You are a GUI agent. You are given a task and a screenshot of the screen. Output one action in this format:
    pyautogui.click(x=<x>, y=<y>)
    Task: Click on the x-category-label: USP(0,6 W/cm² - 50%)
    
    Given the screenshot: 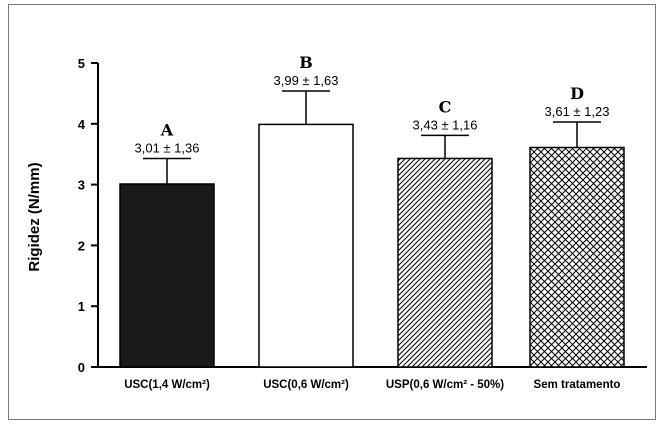 What is the action you would take?
    pyautogui.click(x=445, y=385)
    